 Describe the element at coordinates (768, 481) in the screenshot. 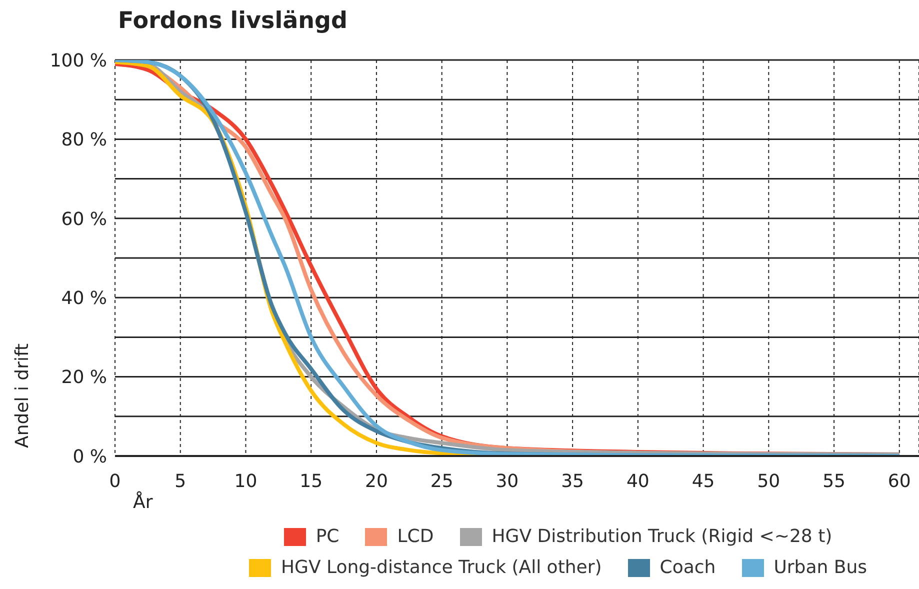

I see `x-tick-label: 50` at that location.